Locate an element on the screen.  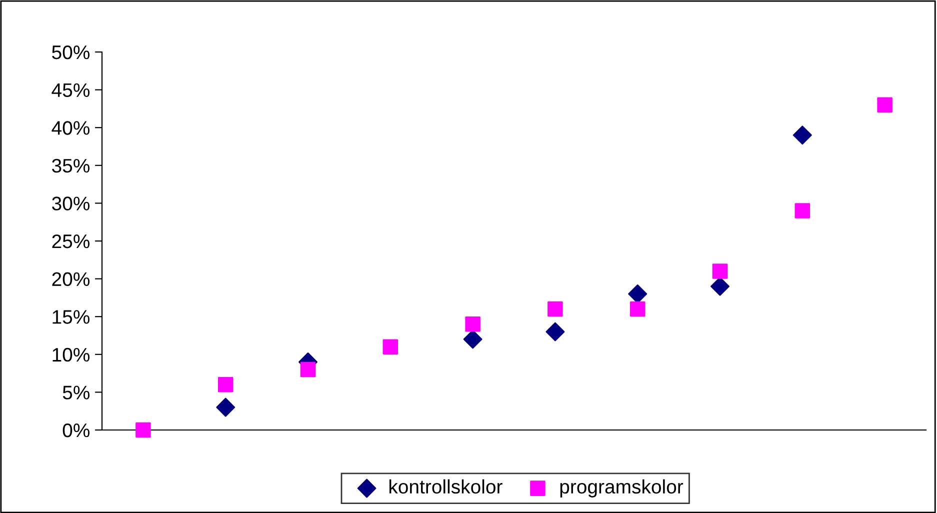
y-tick-label: 0% is located at coordinates (76, 430).